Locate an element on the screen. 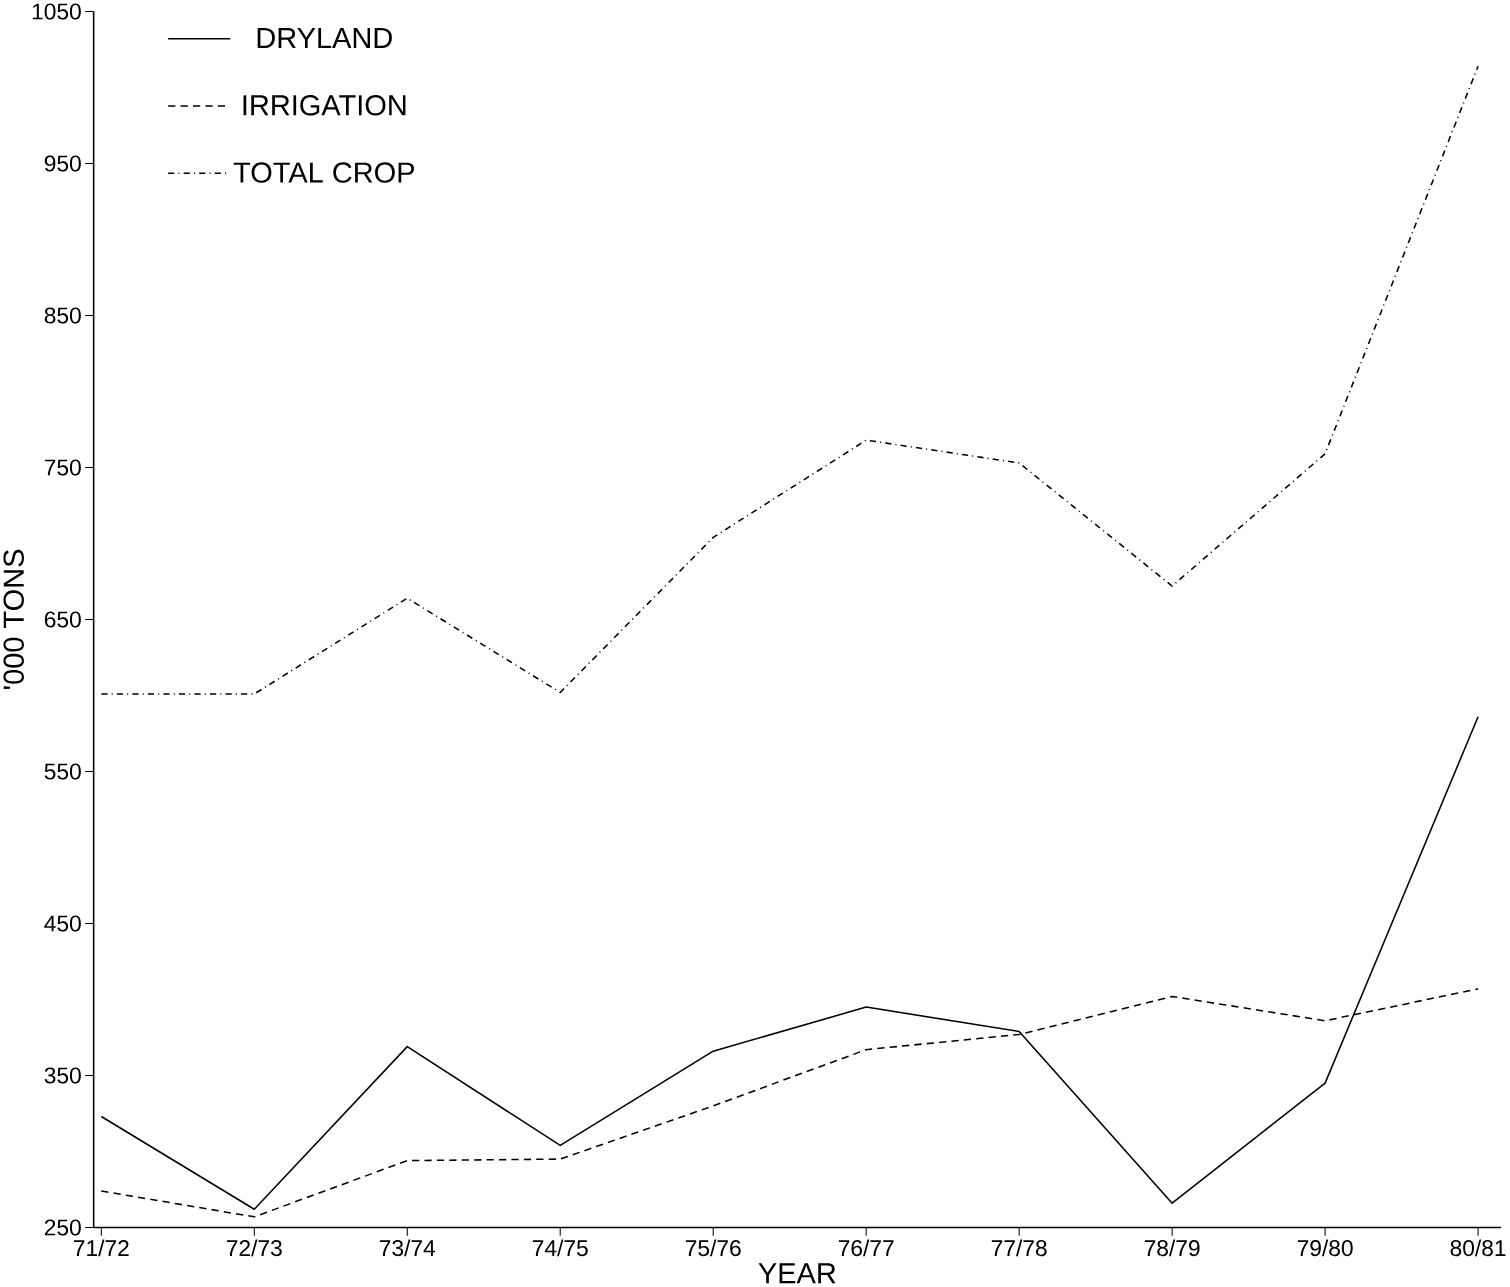 Image resolution: width=1510 pixels, height=1287 pixels. y-tick-label: 450 is located at coordinates (62, 923).